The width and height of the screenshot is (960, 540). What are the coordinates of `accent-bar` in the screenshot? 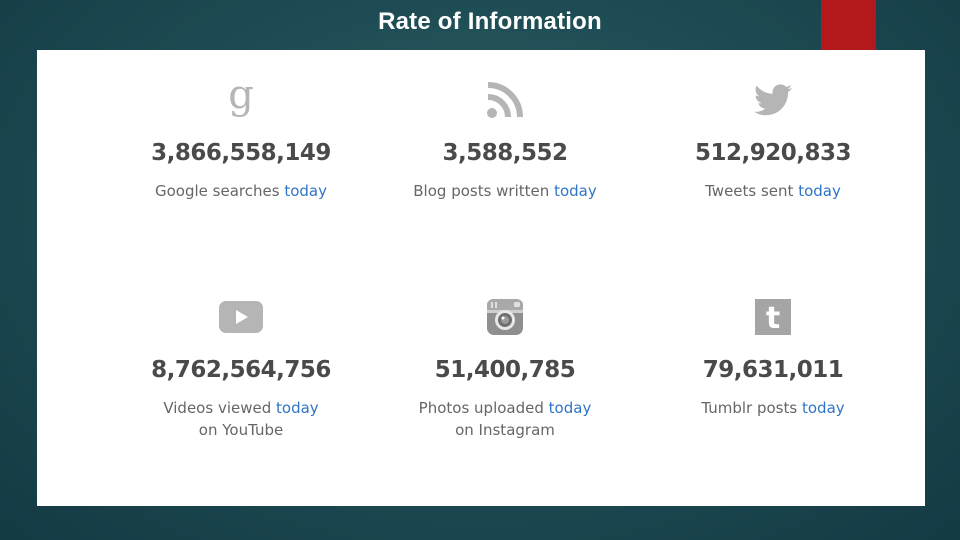 It's located at (848, 25).